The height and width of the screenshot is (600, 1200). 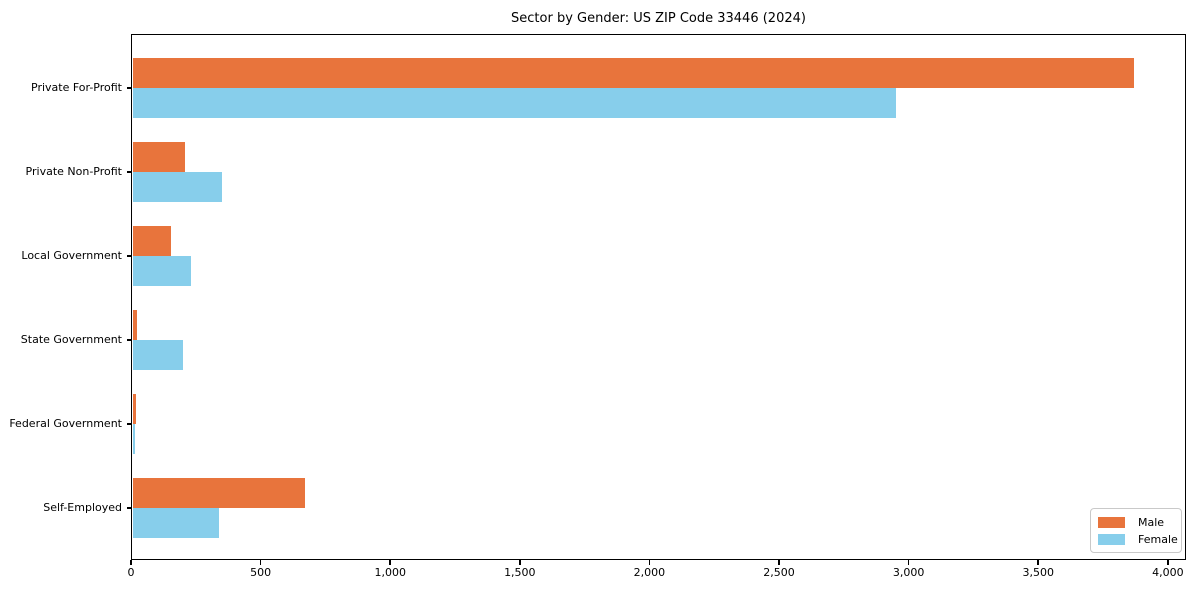 I want to click on y-axis-label-self-employed: Self-Employed, so click(x=82, y=507).